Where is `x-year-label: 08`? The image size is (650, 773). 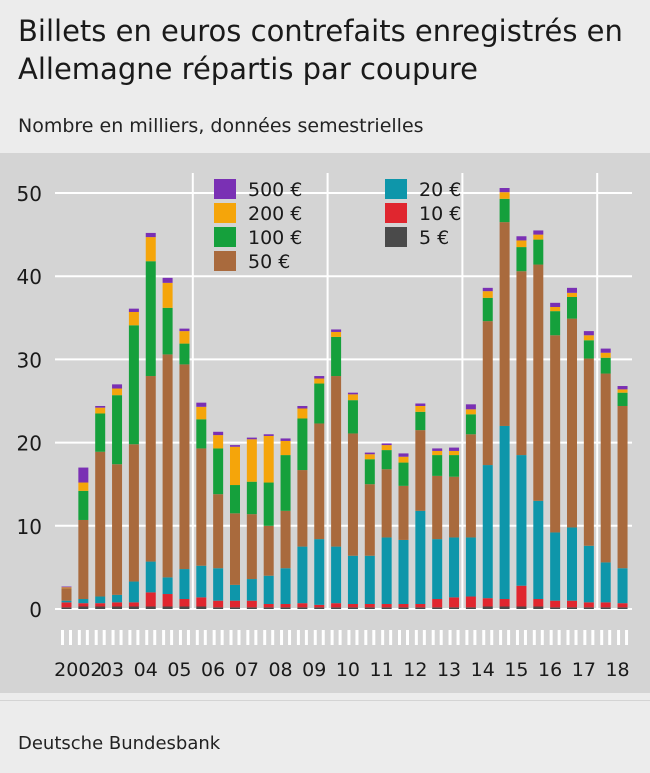 x-year-label: 08 is located at coordinates (280, 670).